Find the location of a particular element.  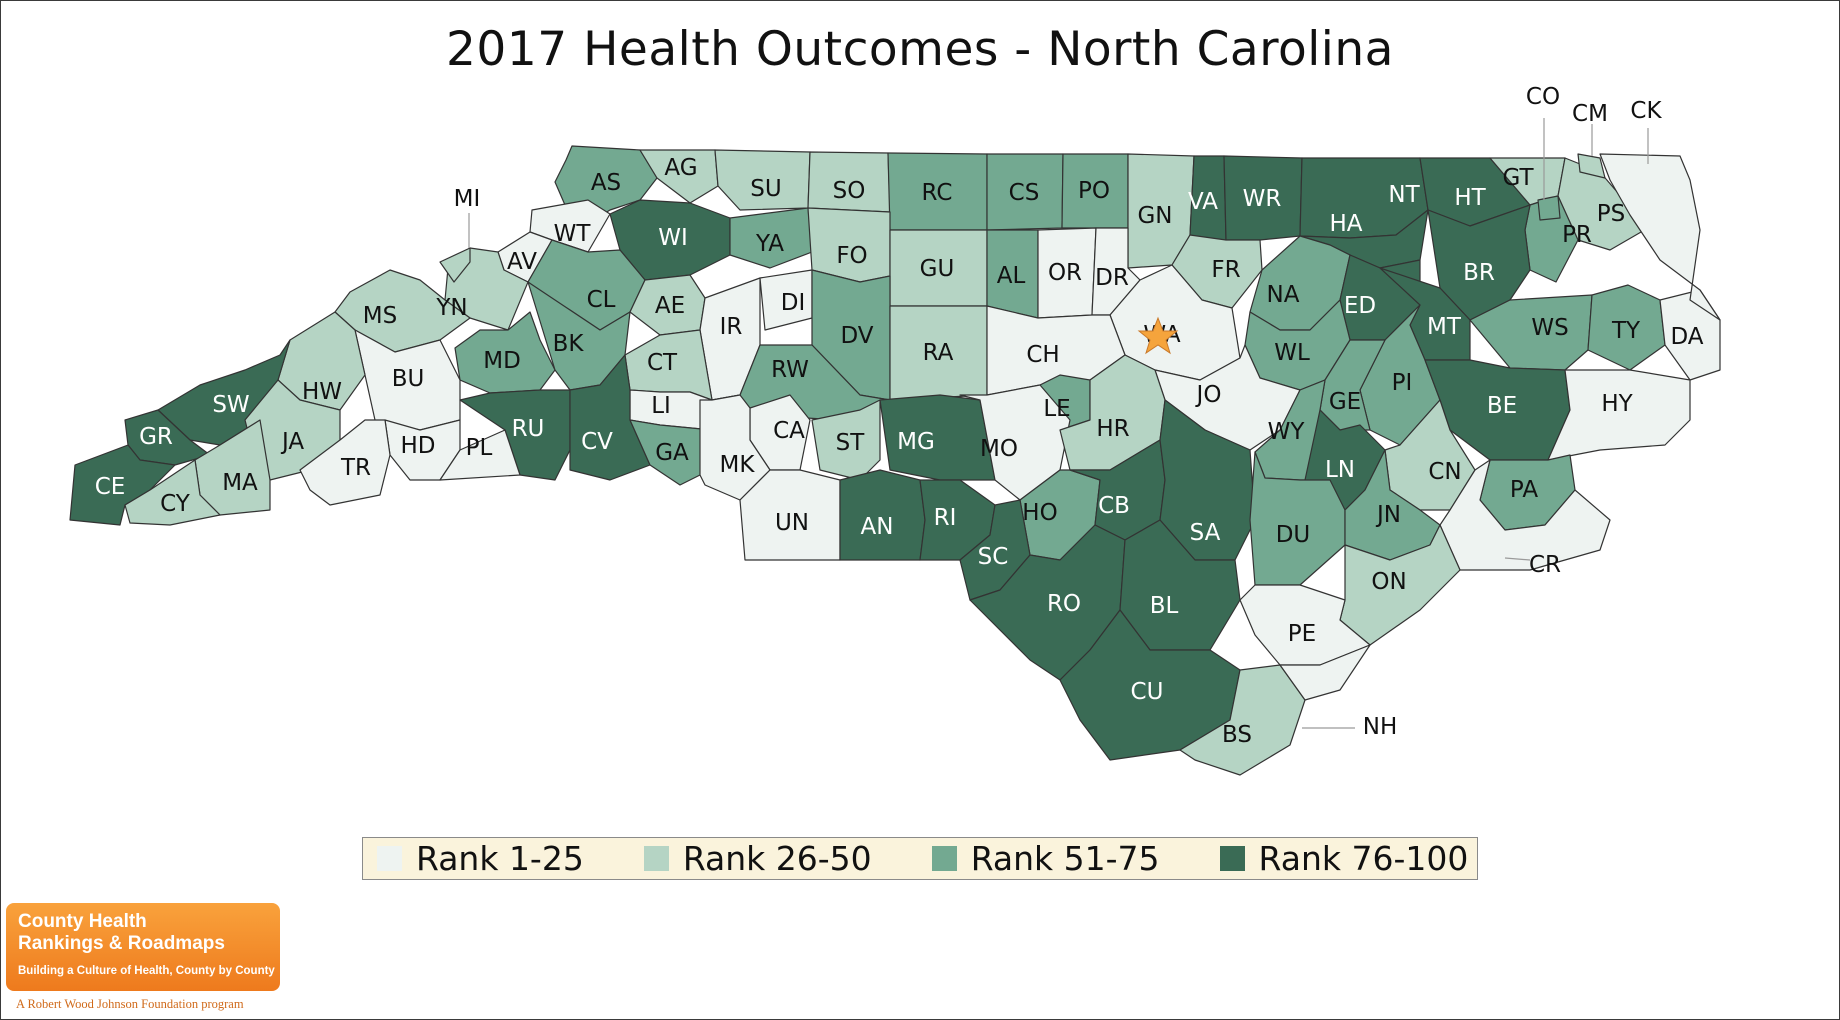

logo-subtitle: A Robert Wood Johnson Foundation program is located at coordinates (130, 1004).